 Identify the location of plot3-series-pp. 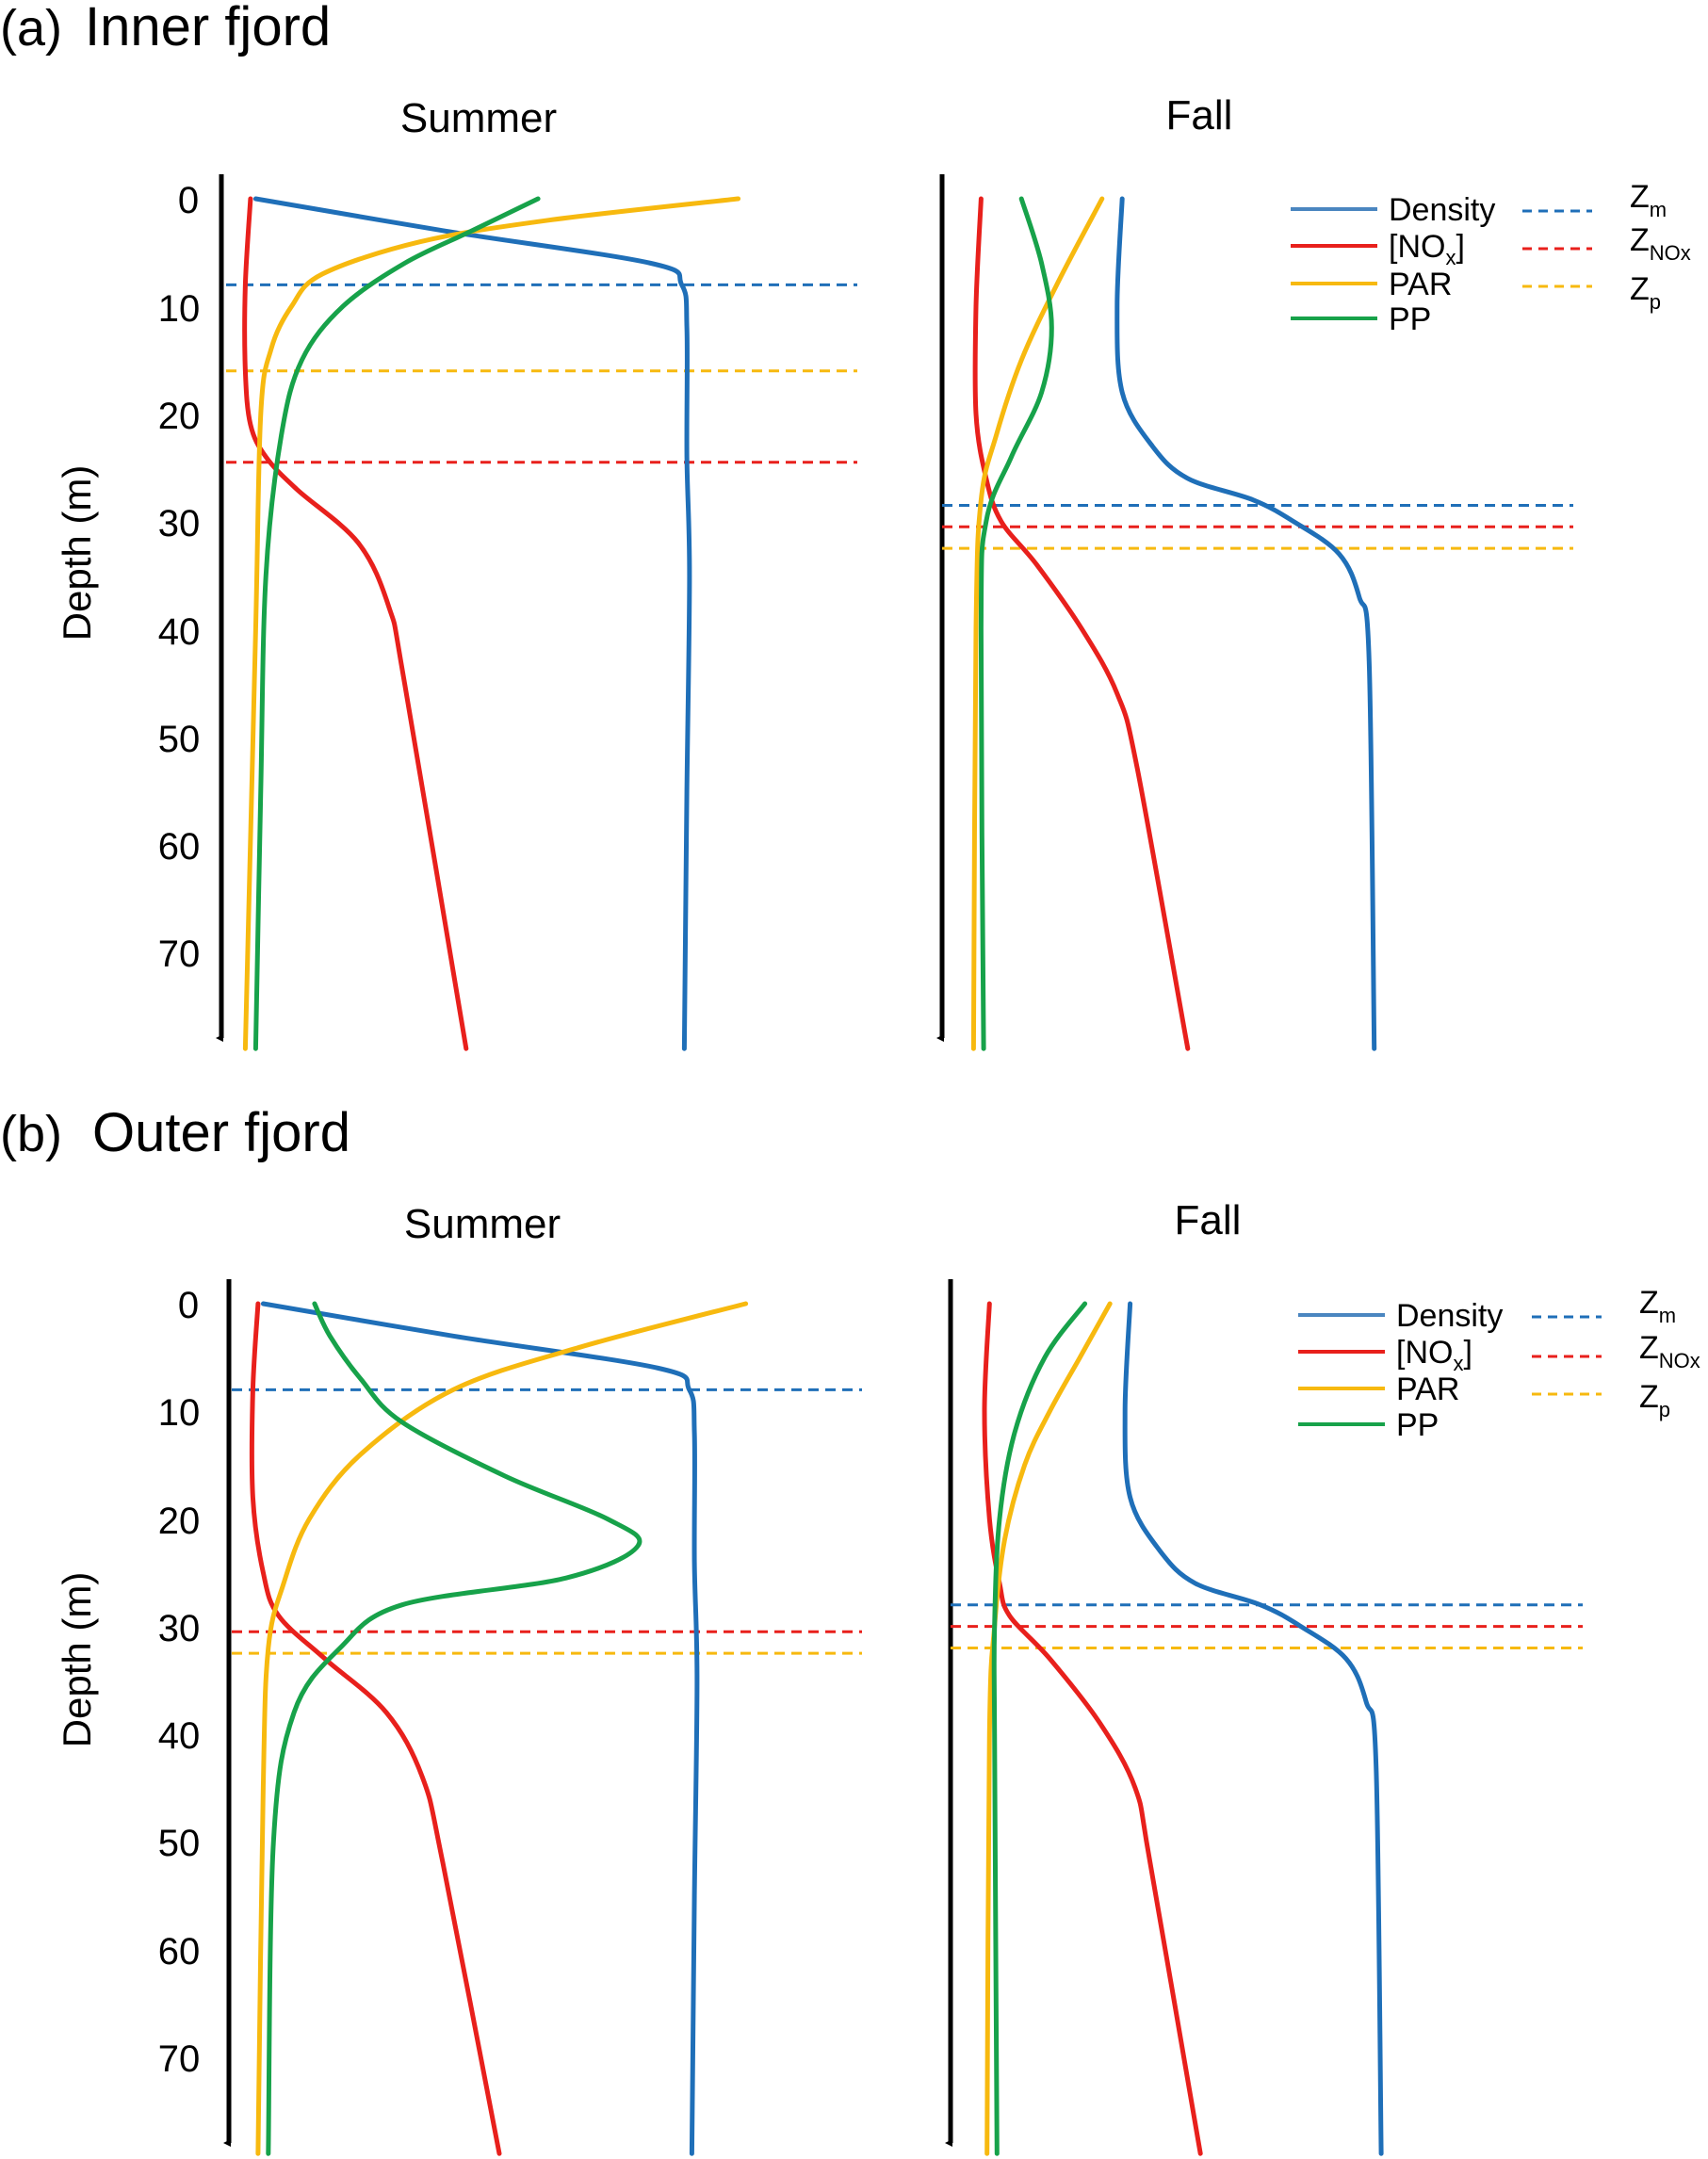
(1039, 1728).